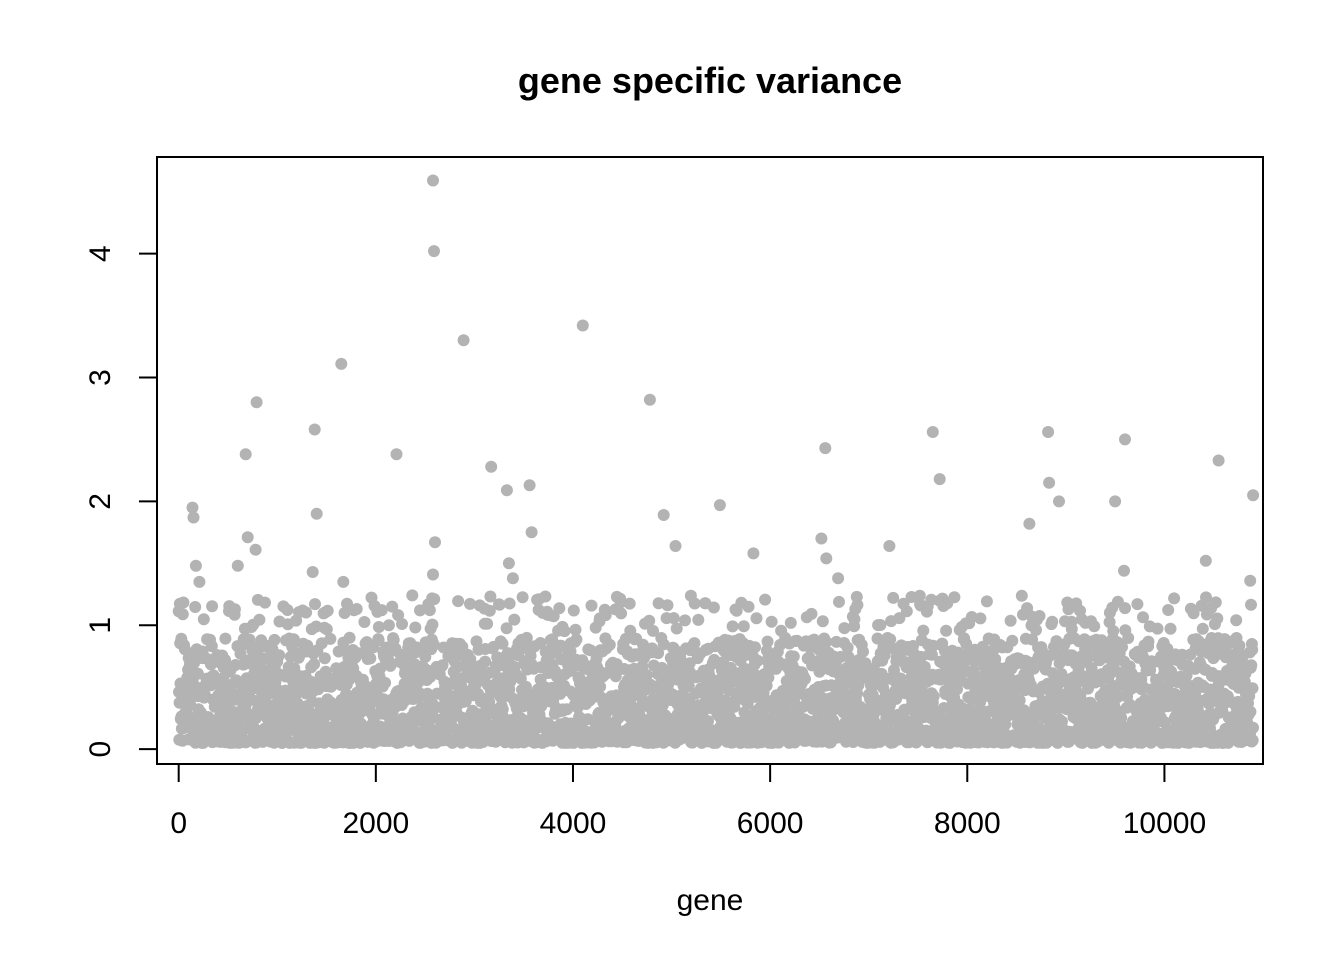 The width and height of the screenshot is (1344, 960). Describe the element at coordinates (100, 377) in the screenshot. I see `y-tick-label: 3` at that location.